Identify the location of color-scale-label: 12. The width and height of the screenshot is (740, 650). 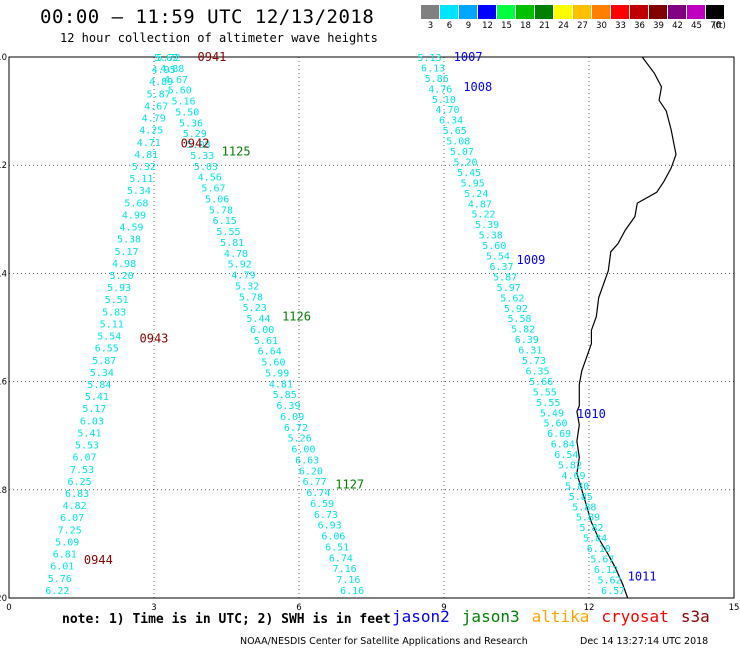
(487, 26).